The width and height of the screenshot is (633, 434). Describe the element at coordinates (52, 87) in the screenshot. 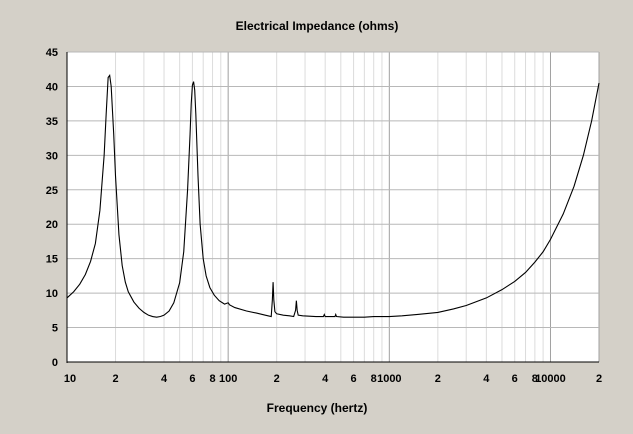

I see `y-tick-label: 40` at that location.